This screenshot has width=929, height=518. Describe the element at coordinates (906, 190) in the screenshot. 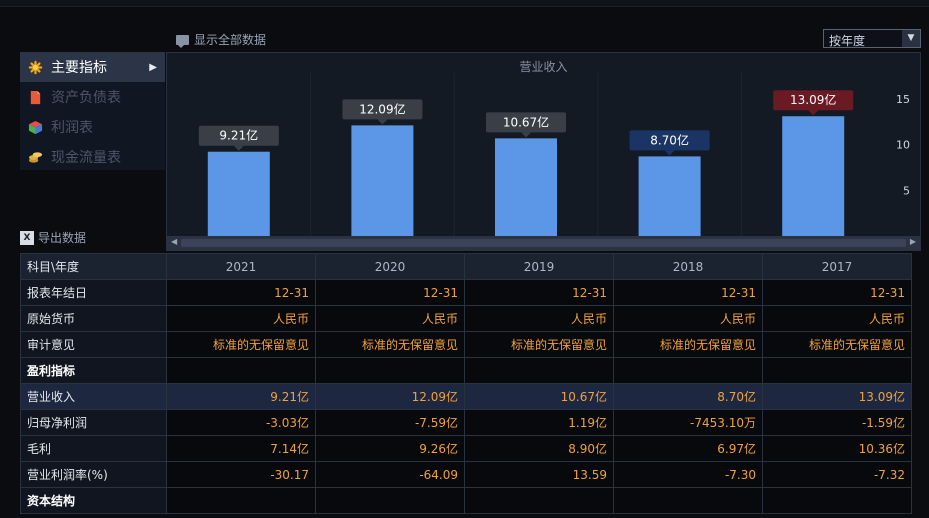

I see `y-tick-label: 5` at that location.